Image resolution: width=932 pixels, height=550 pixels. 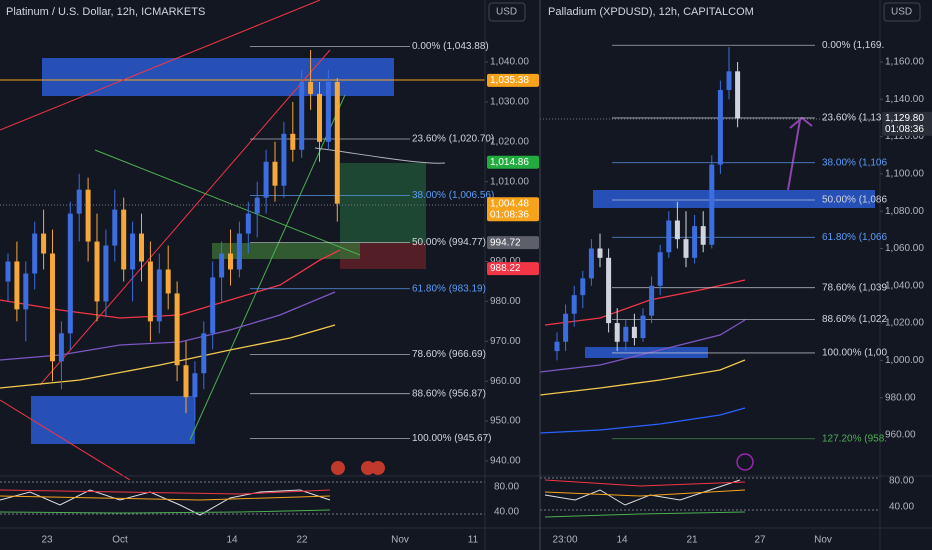 What do you see at coordinates (453, 139) in the screenshot?
I see `fib-label: 23.60% (1,020.70)` at bounding box center [453, 139].